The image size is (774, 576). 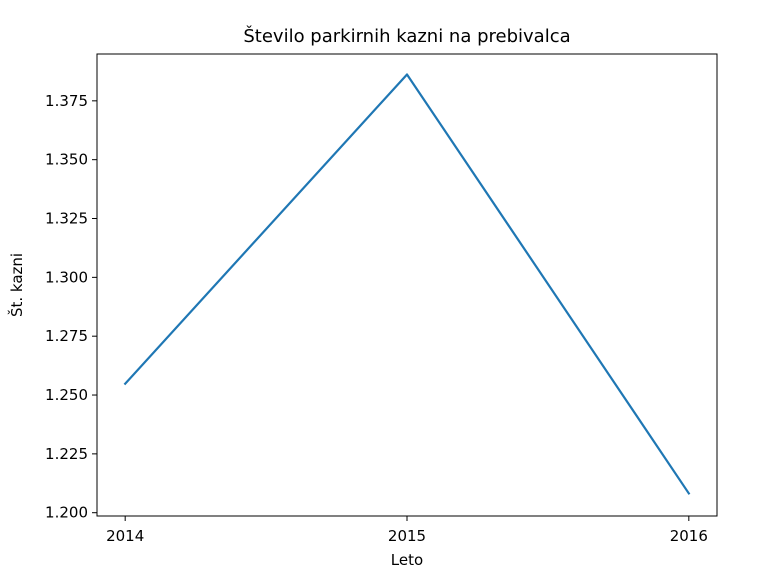 I want to click on y-tick-label: 1.325, so click(x=66, y=219).